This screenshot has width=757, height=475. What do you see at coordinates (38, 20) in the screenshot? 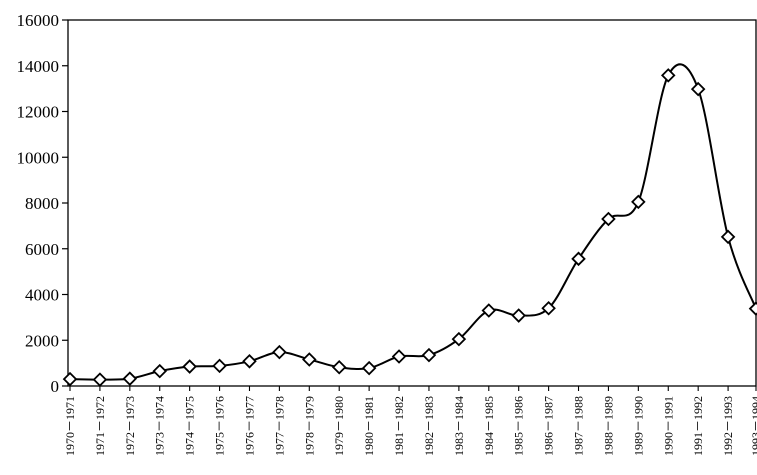
I see `y-tick-label: 16000` at bounding box center [38, 20].